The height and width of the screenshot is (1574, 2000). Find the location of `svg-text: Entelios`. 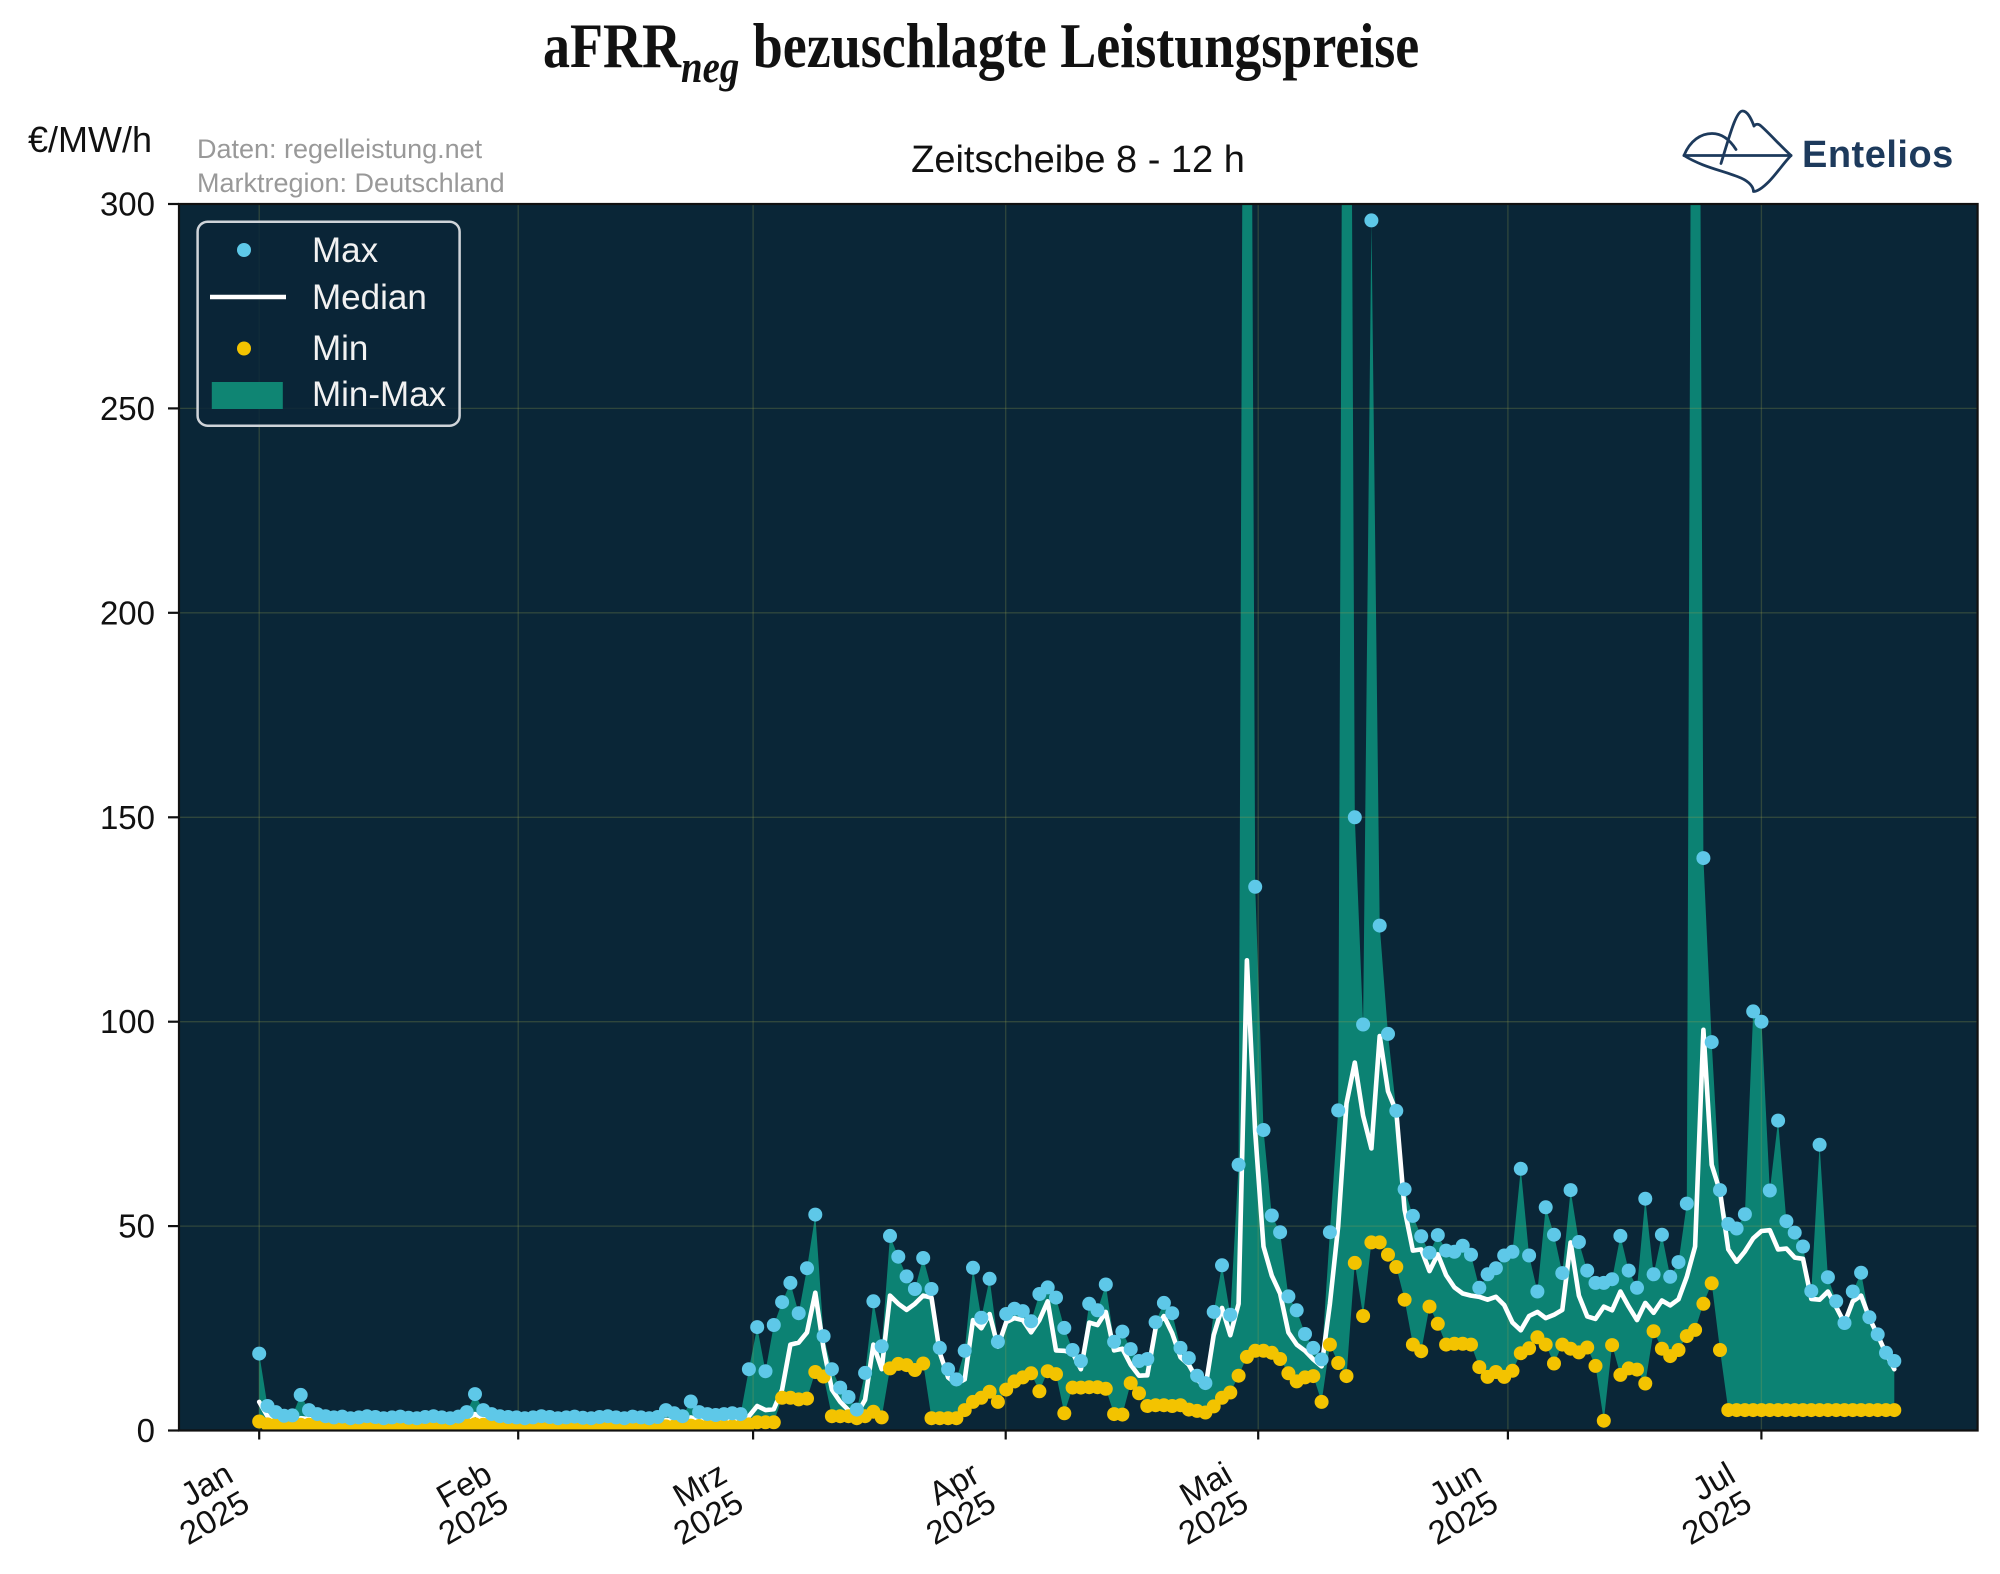

svg-text: Entelios is located at coordinates (1878, 155).